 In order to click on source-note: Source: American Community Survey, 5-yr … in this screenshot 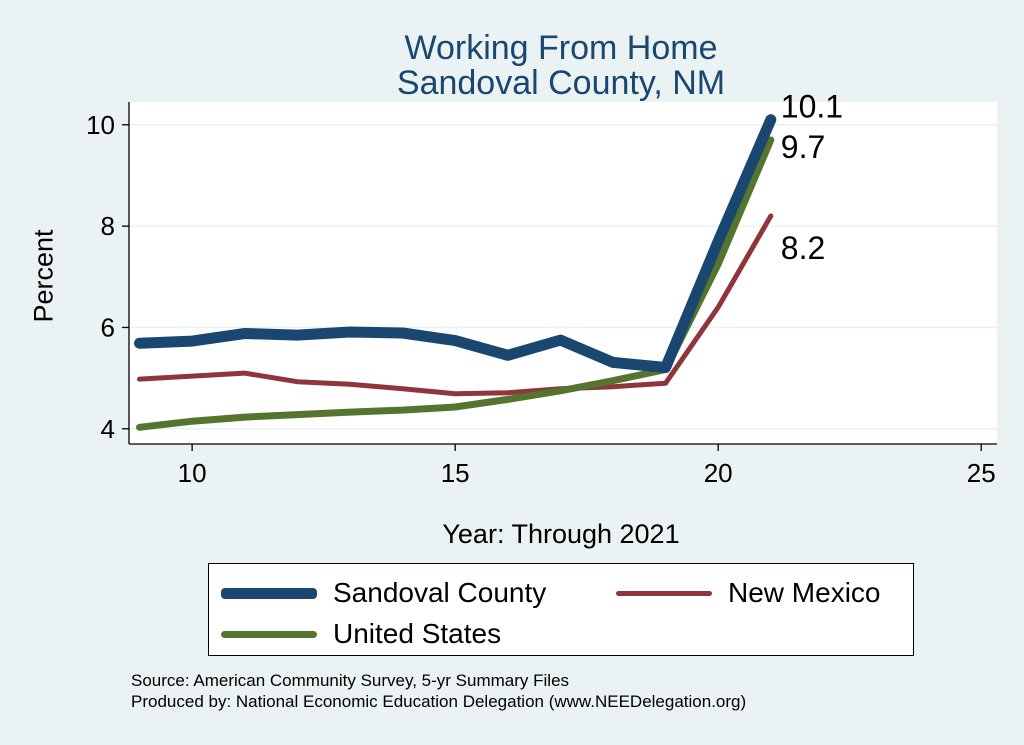, I will do `click(350, 680)`.